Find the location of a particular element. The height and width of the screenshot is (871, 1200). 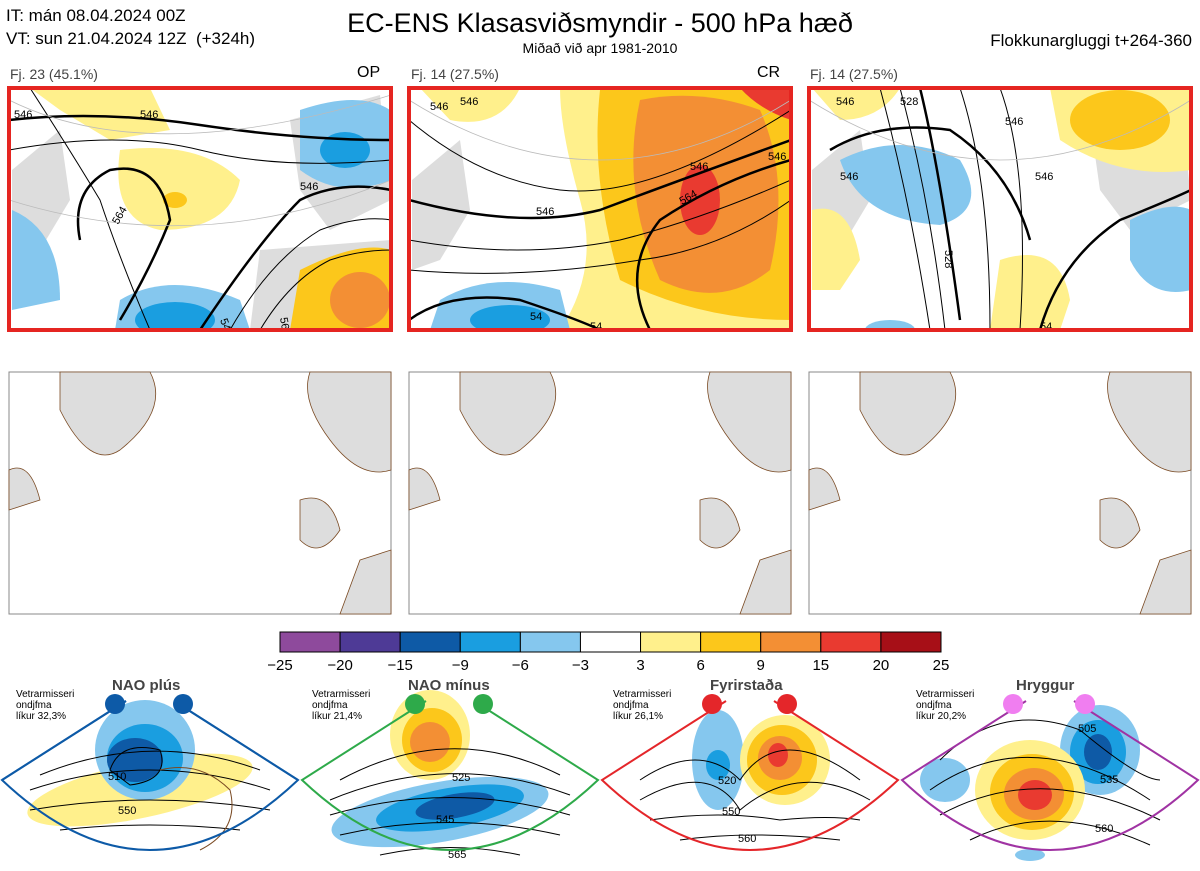

colorbar-tick: 25 is located at coordinates (941, 665).